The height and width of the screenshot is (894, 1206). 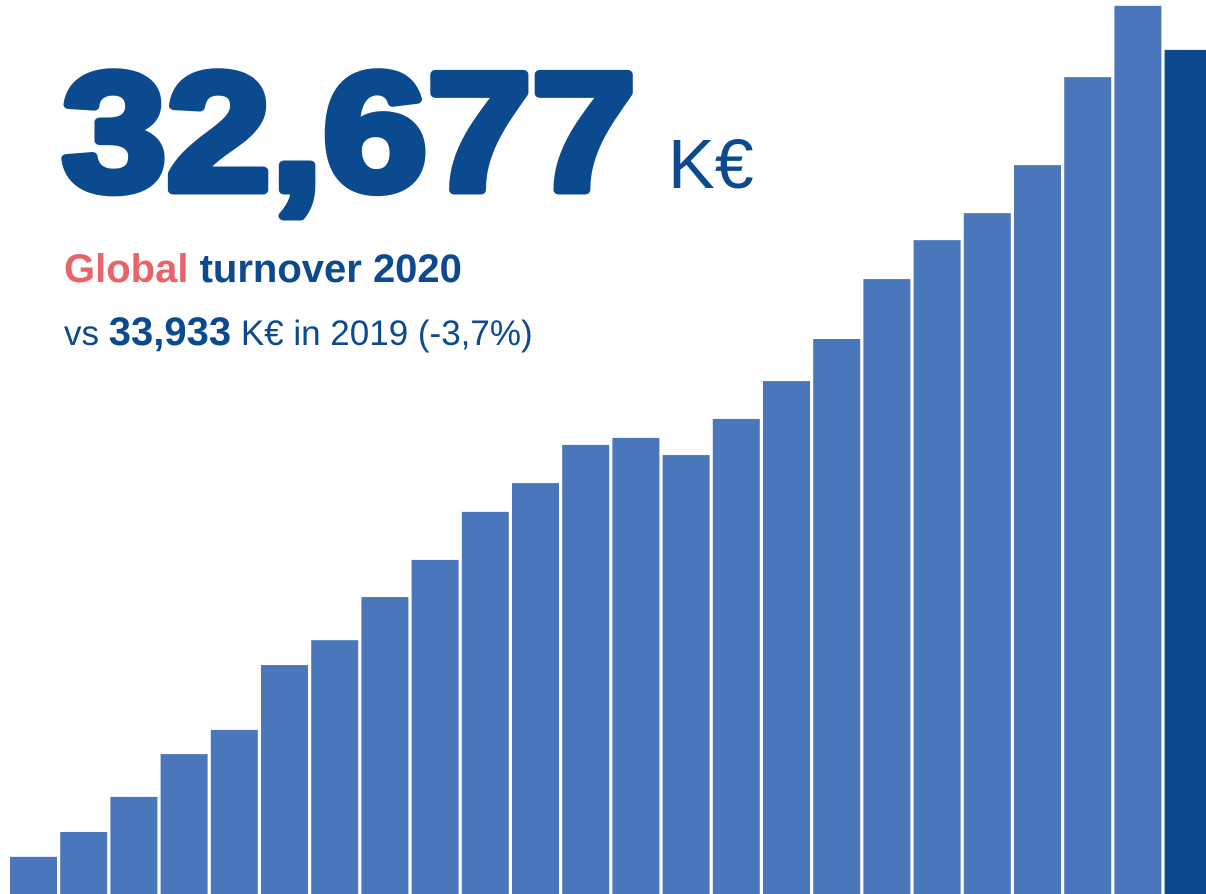 I want to click on comparison-prefix: vs, so click(x=81, y=333).